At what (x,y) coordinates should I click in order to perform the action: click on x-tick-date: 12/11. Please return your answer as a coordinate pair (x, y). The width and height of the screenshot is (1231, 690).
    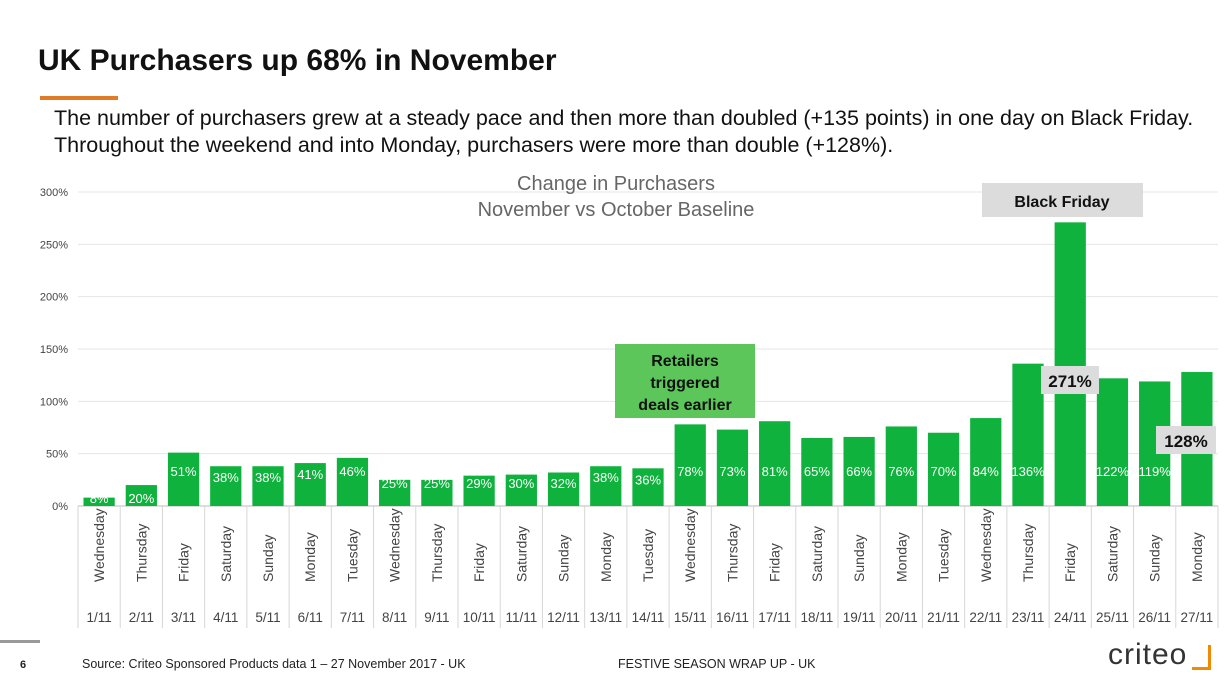
    Looking at the image, I should click on (563, 617).